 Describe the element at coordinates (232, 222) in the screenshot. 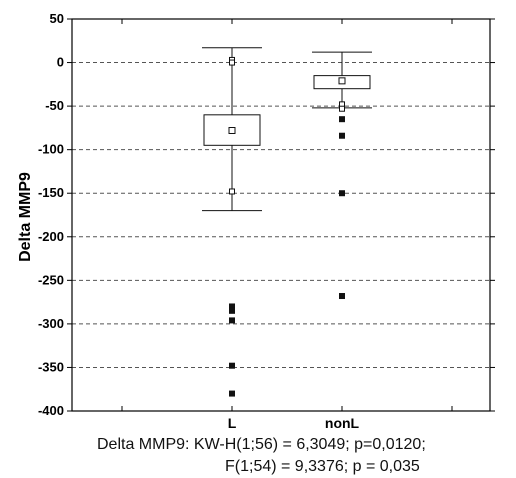

I see `box-L` at that location.